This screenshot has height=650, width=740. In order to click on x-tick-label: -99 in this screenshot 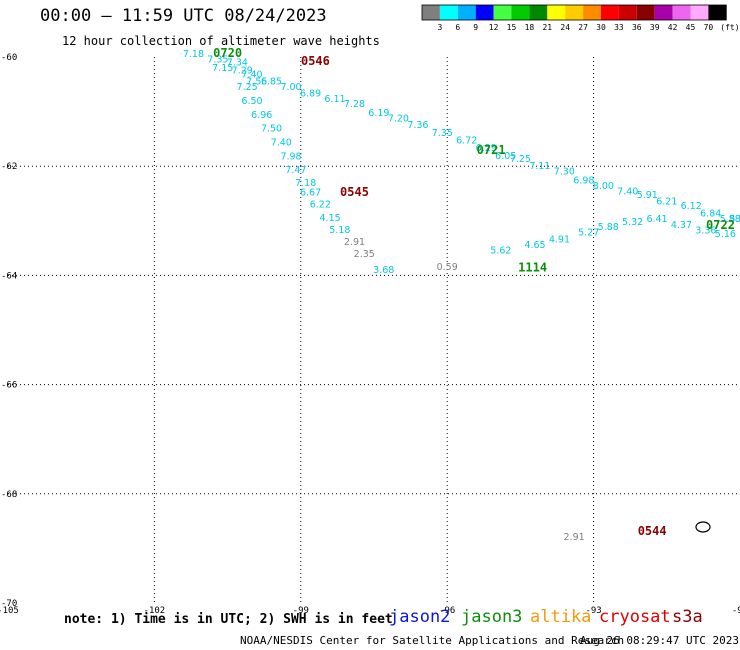, I will do `click(301, 611)`.